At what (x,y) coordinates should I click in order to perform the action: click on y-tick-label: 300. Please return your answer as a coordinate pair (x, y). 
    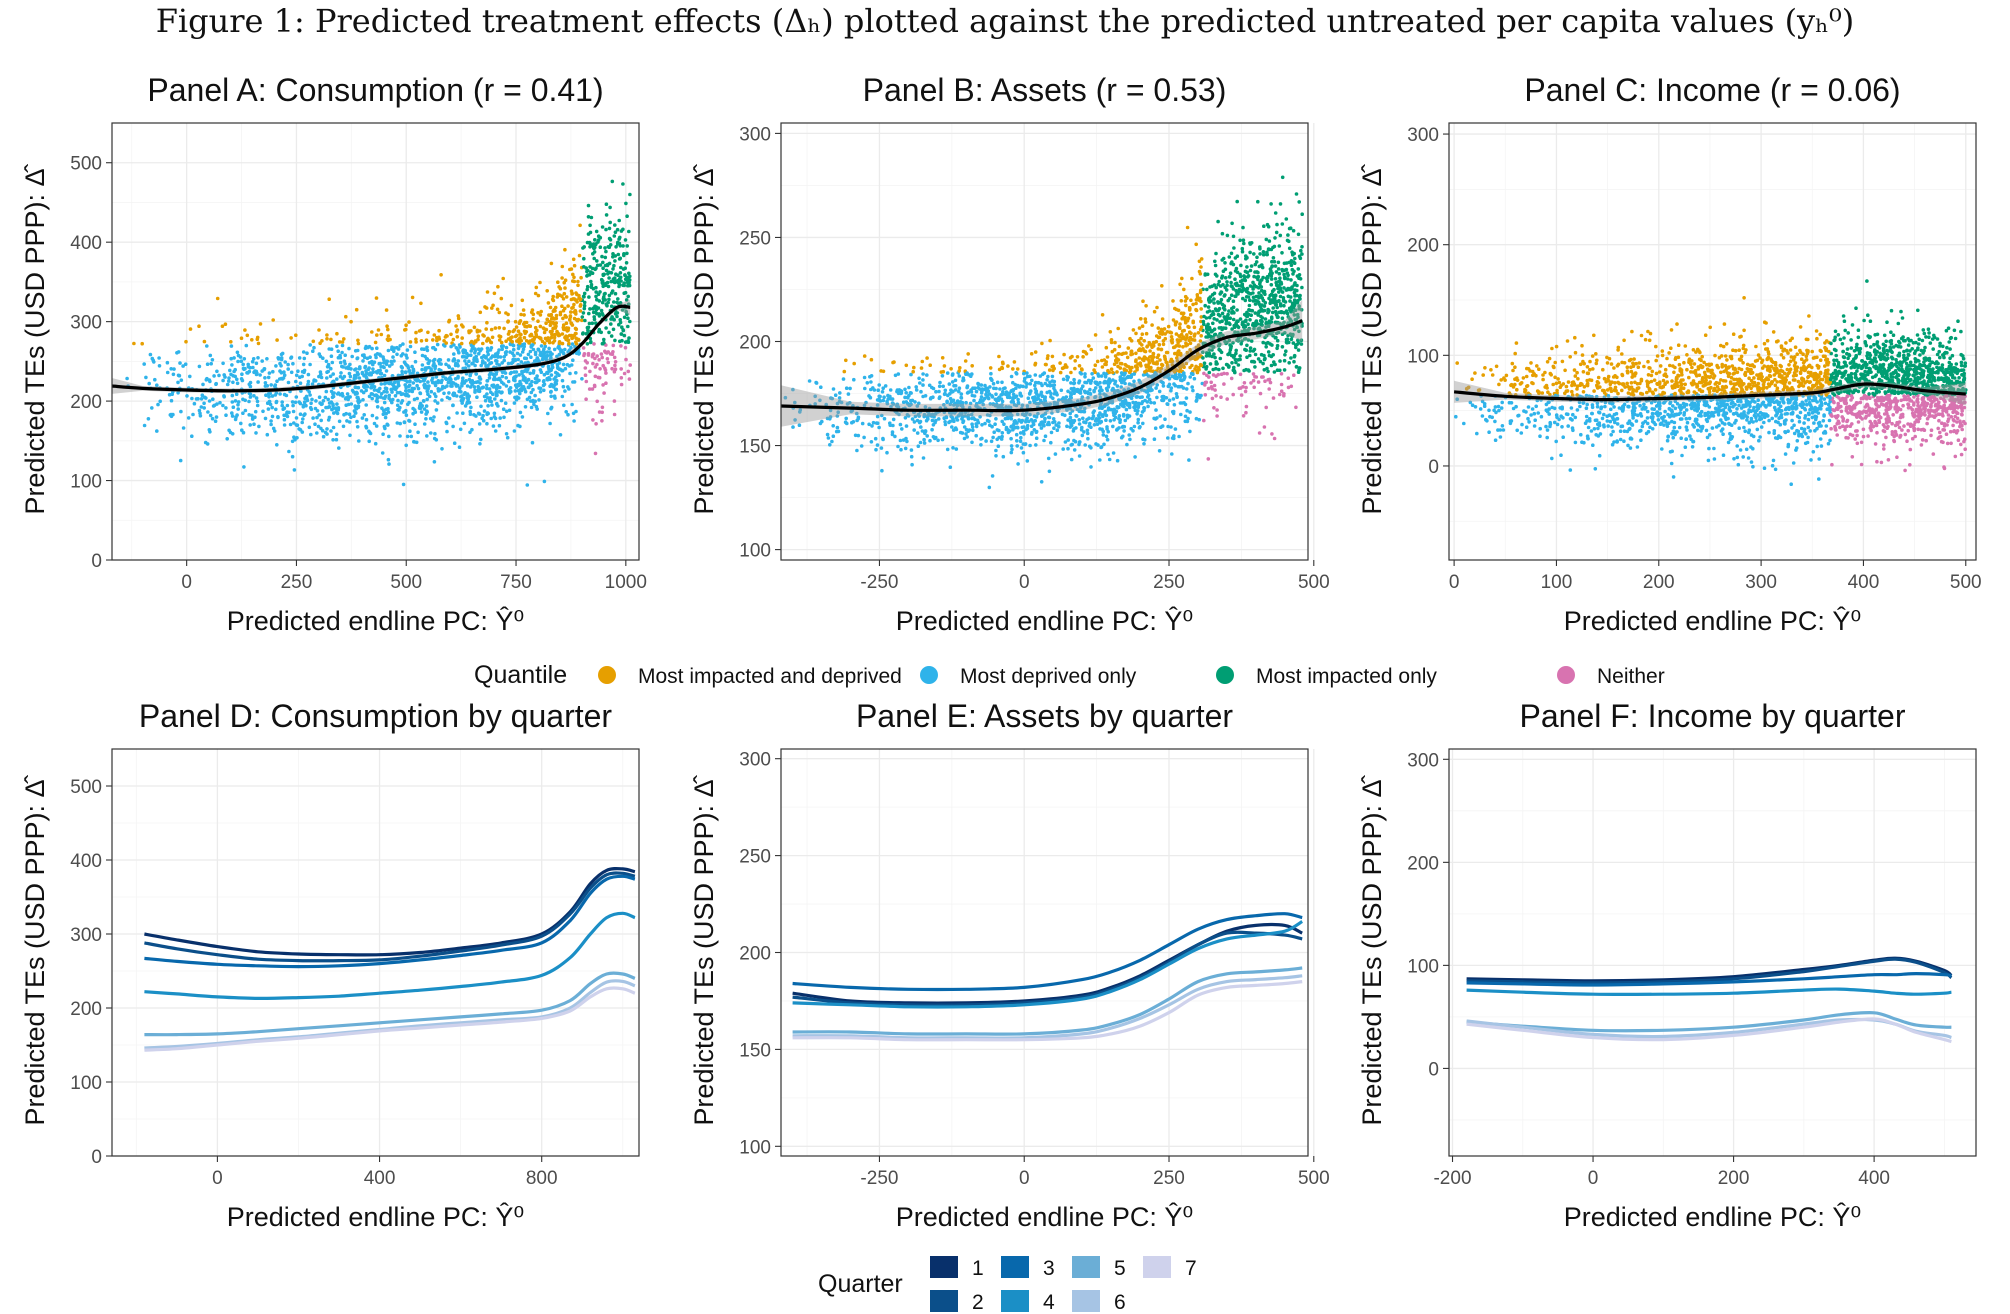
    Looking at the image, I should click on (86, 323).